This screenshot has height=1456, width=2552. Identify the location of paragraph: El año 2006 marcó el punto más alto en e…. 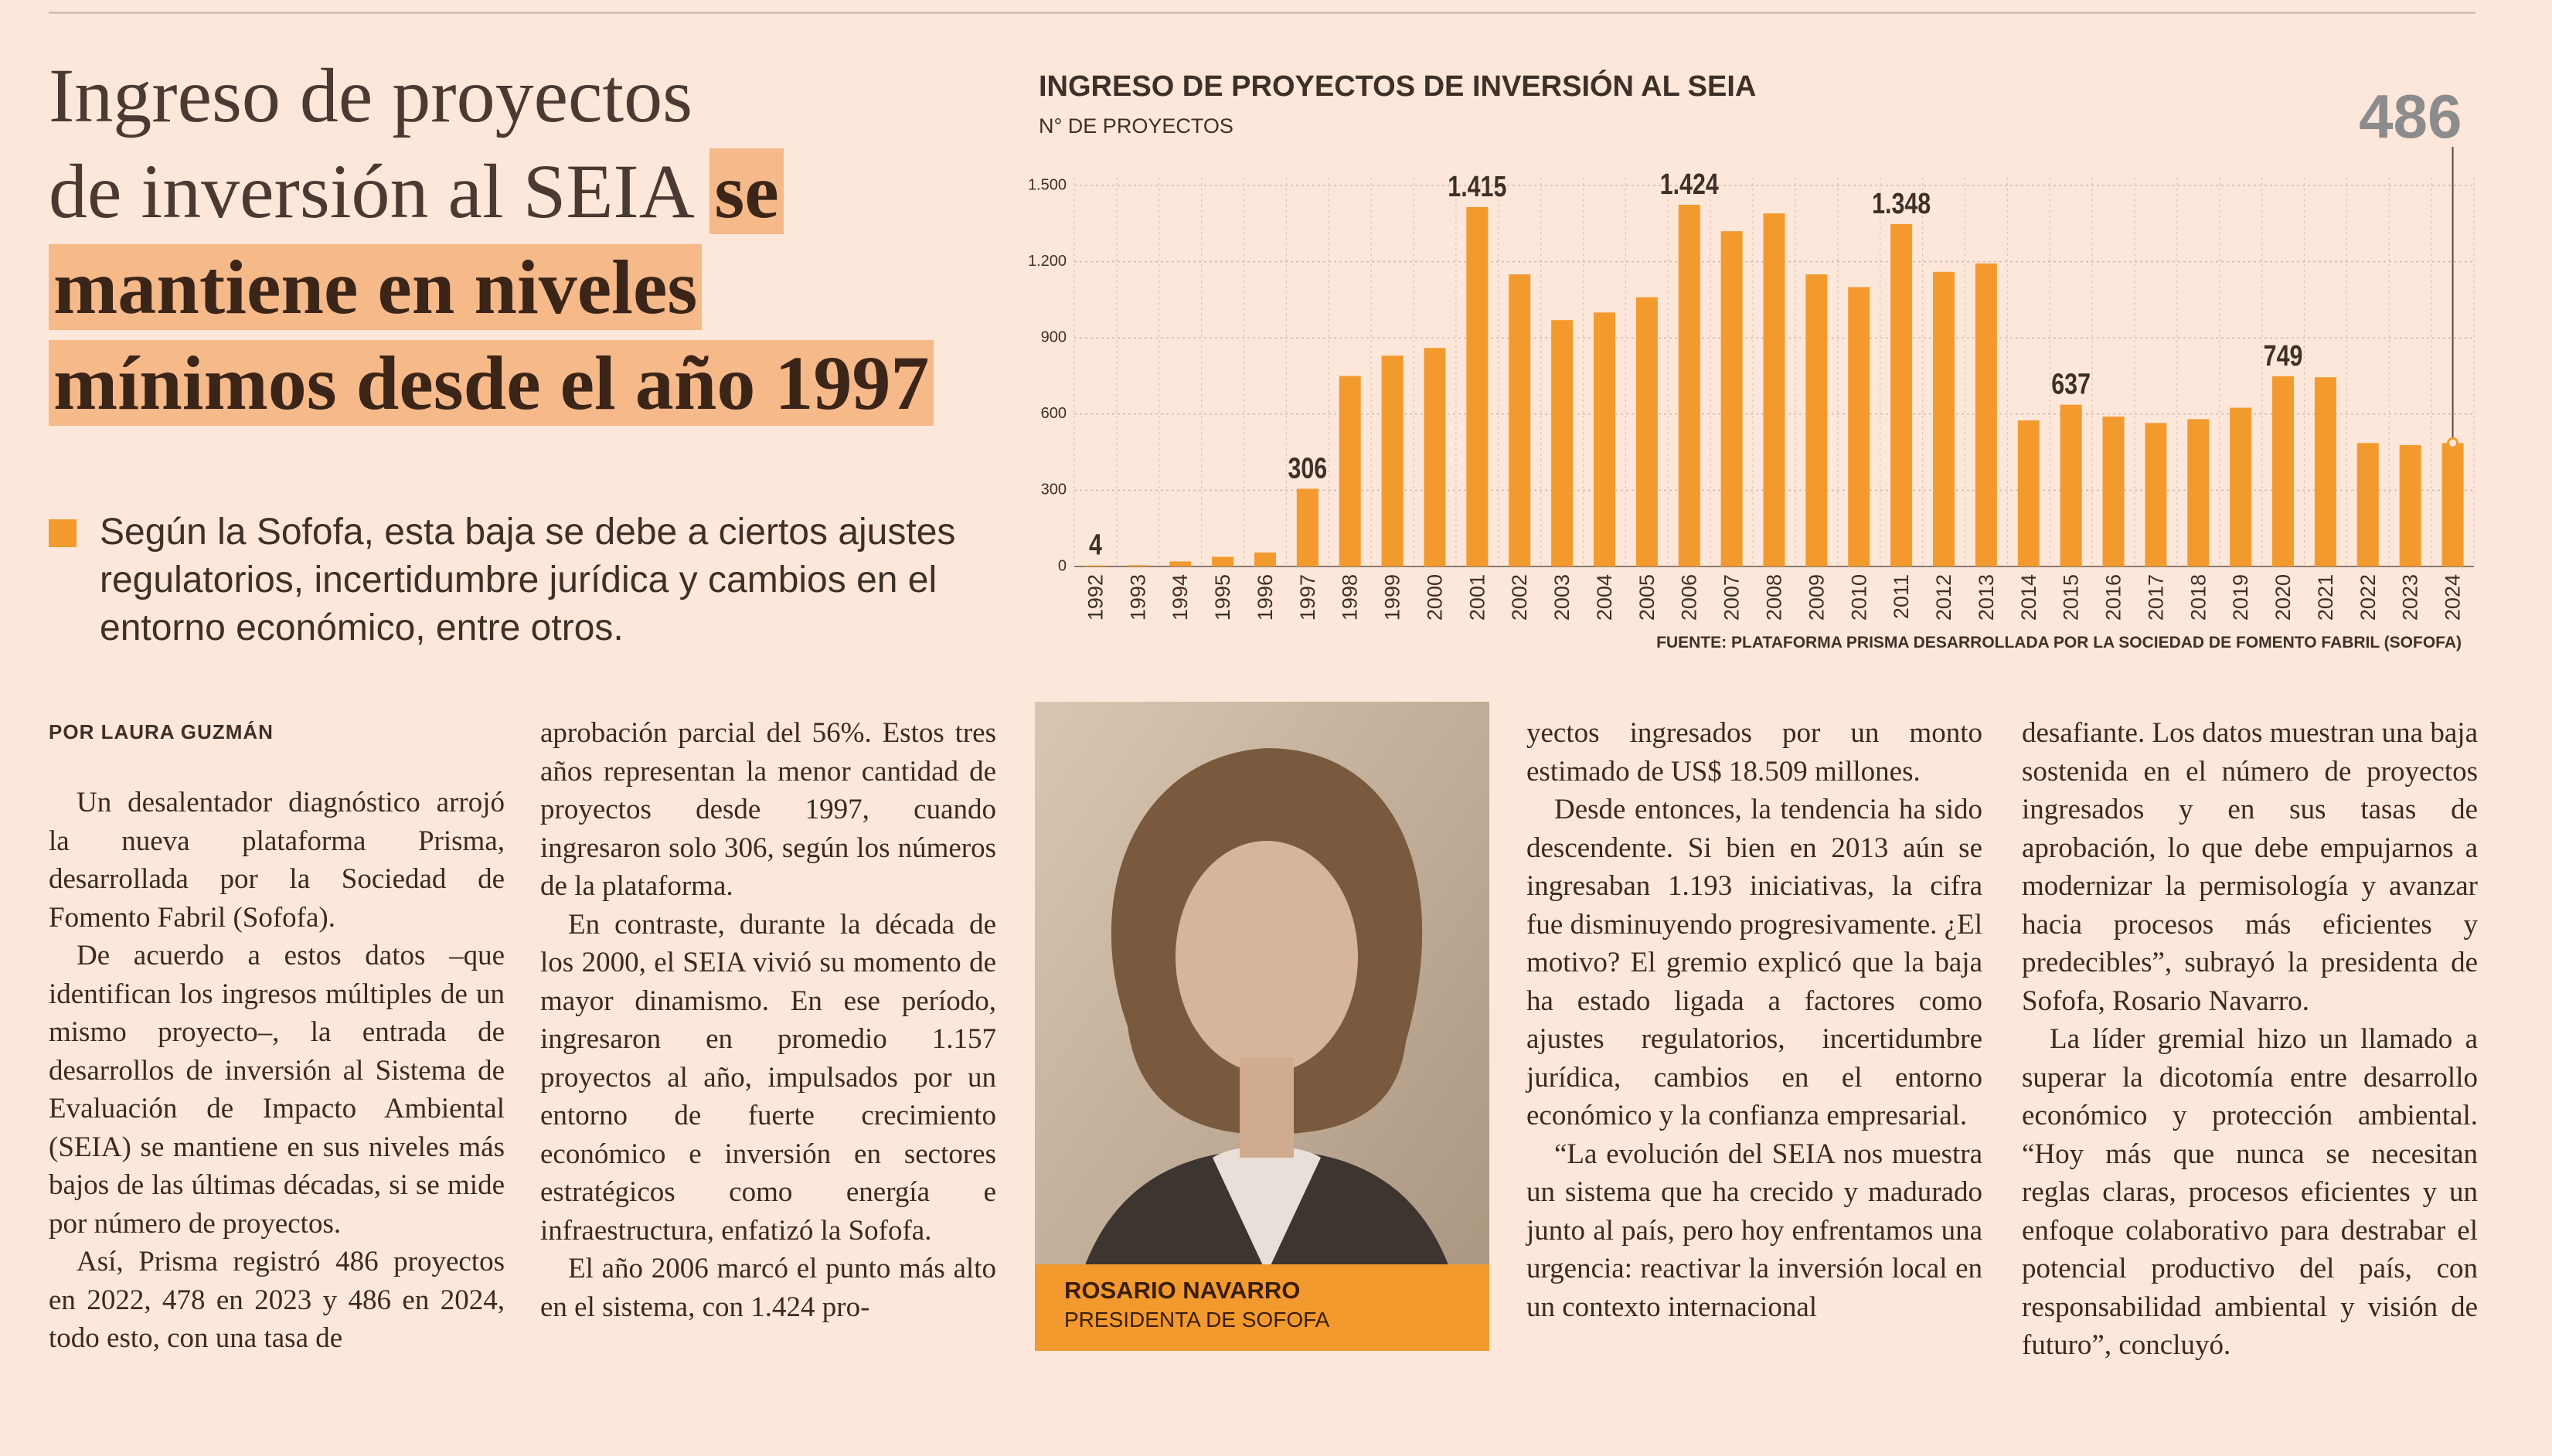
(768, 1288).